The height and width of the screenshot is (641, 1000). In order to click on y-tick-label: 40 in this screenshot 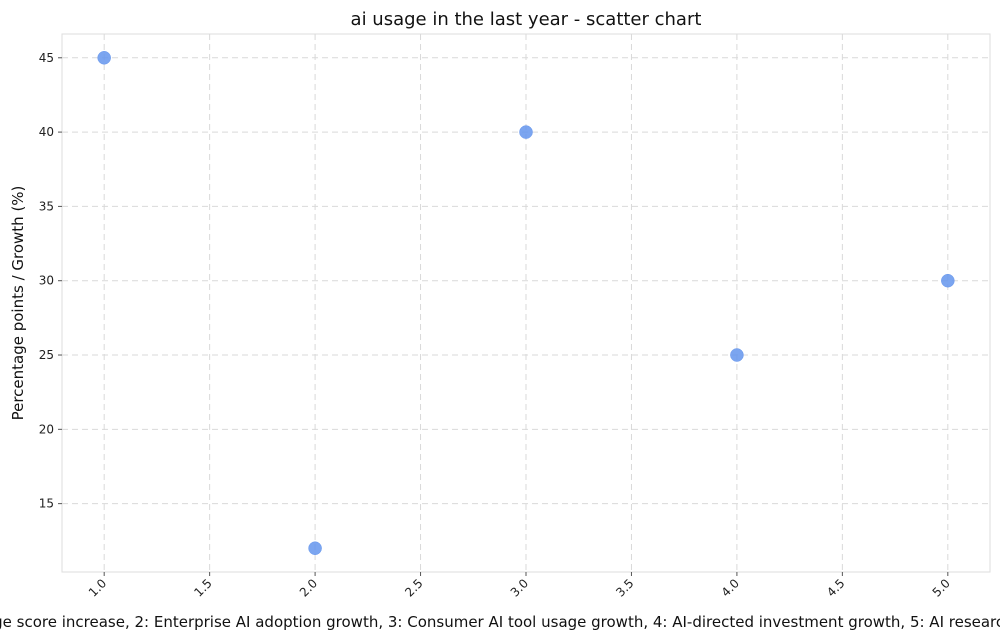, I will do `click(46, 132)`.